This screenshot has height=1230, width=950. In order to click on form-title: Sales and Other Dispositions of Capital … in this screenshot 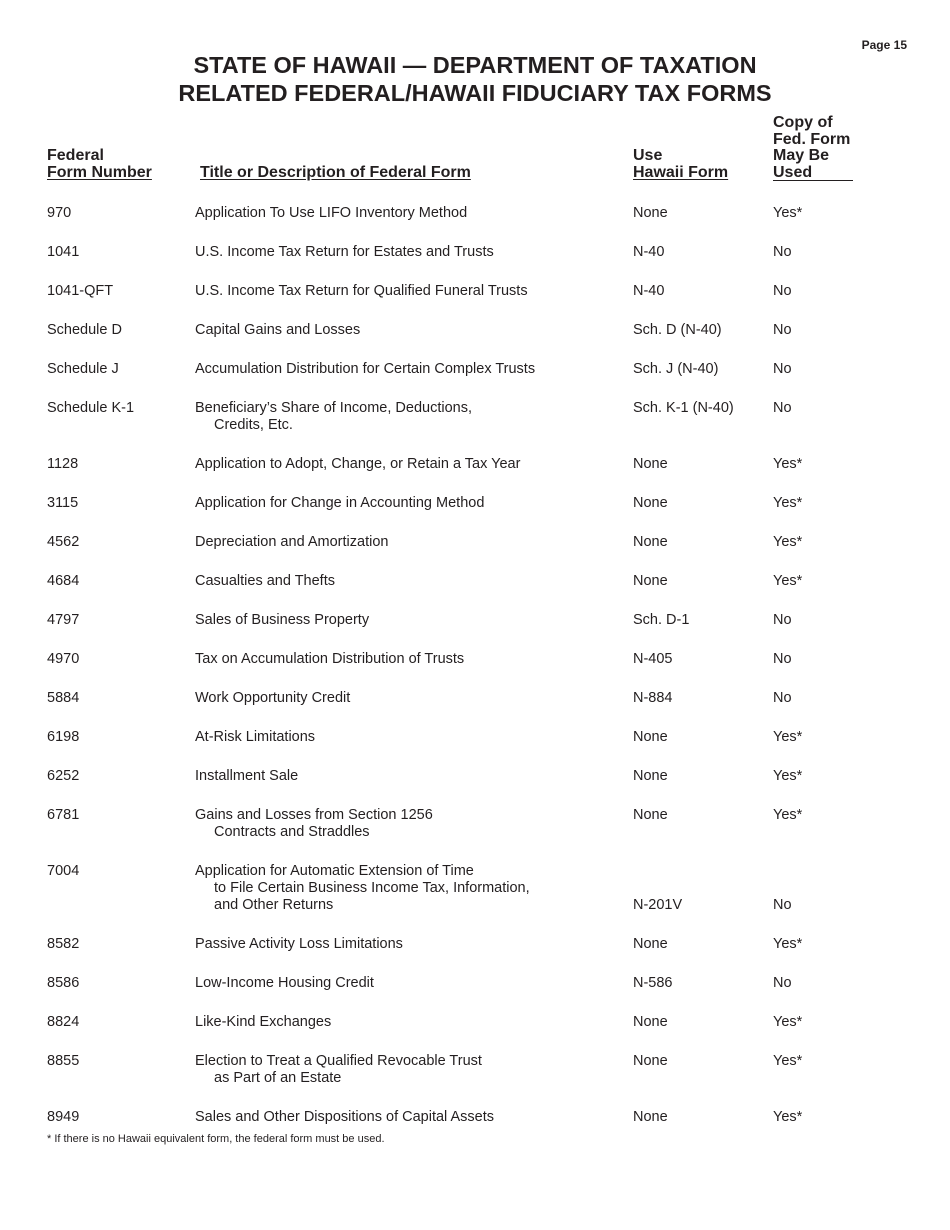, I will do `click(410, 1117)`.